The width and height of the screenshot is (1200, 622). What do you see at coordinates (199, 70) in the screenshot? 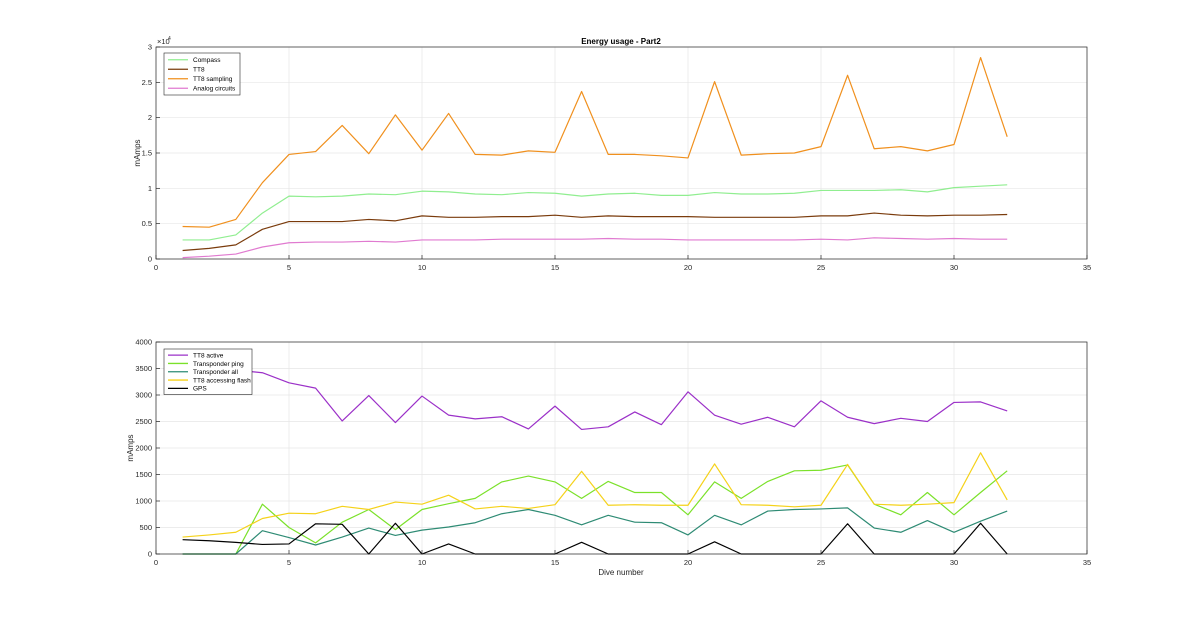
I see `legend-label: TT8` at bounding box center [199, 70].